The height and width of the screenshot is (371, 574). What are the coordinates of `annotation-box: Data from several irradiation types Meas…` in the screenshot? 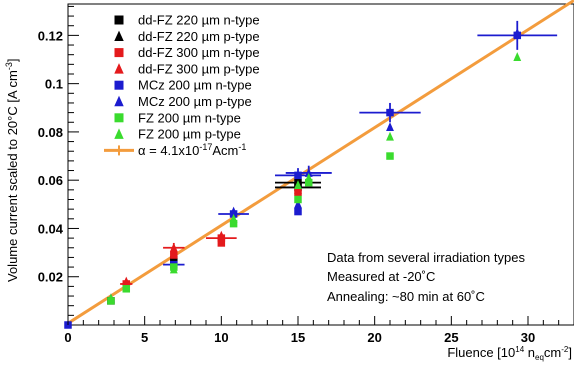 It's located at (426, 277).